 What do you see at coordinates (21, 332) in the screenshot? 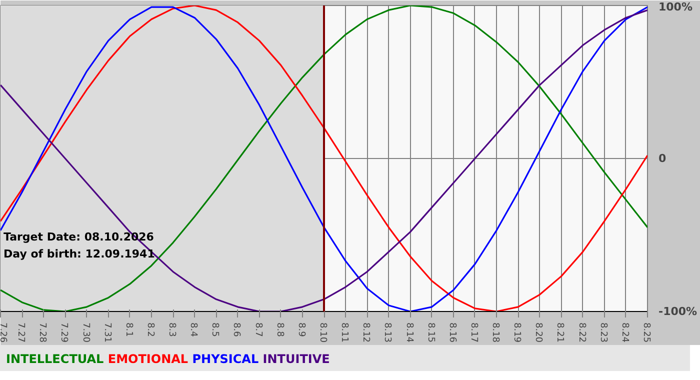
I see `x-tick-label: 7.27` at bounding box center [21, 332].